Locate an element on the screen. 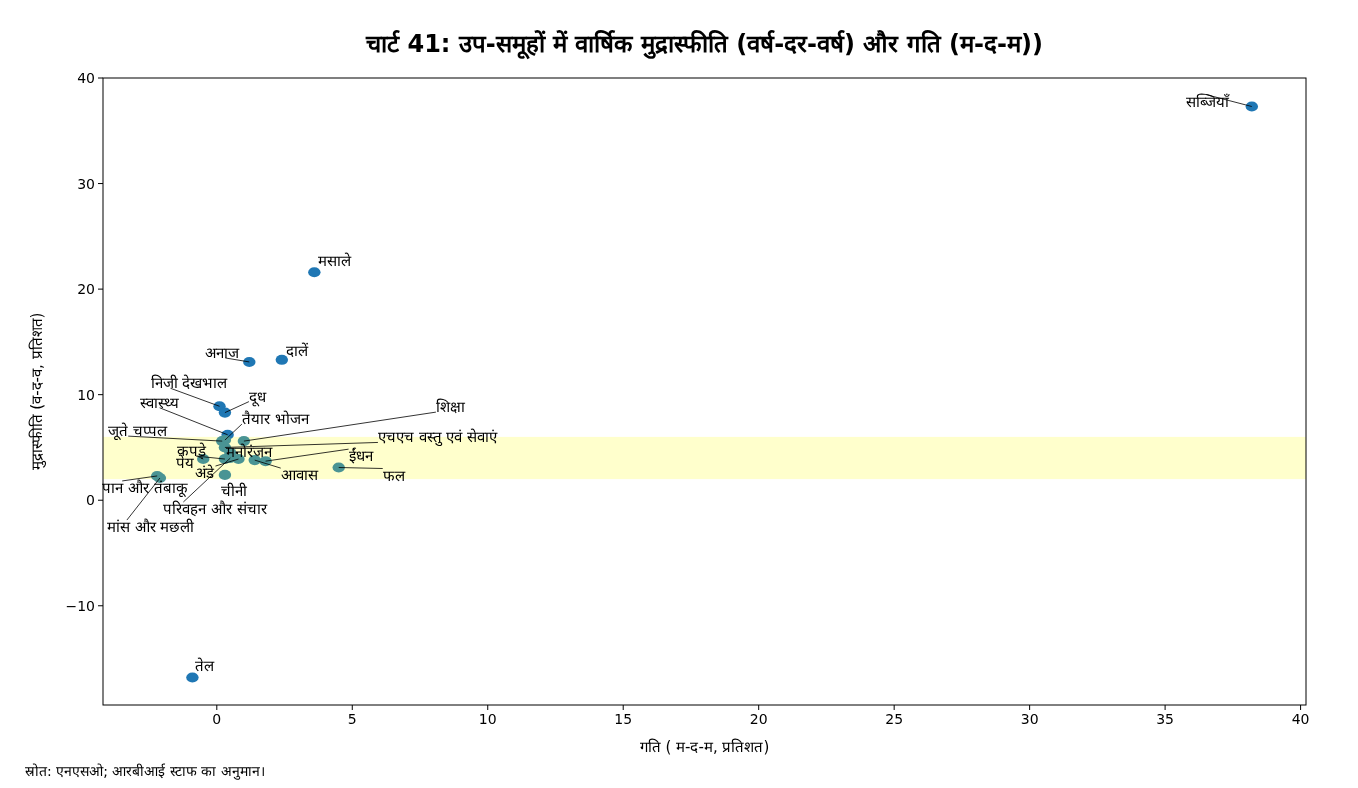 Image resolution: width=1358 pixels, height=788 pixels. y-tick-label: 30 is located at coordinates (86, 183).